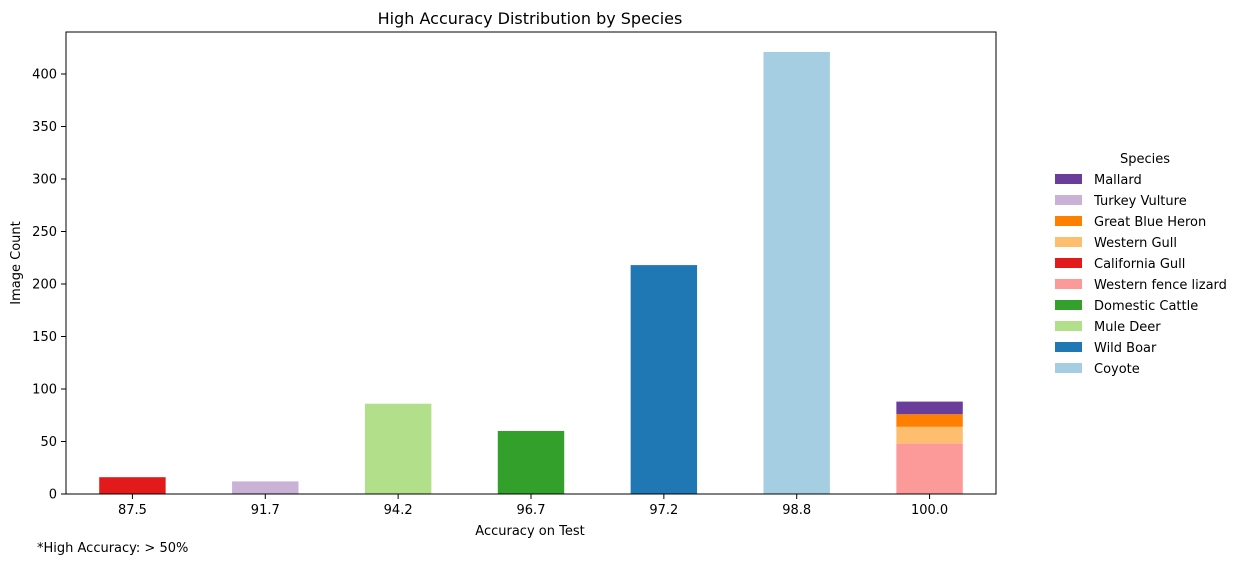 This screenshot has width=1251, height=567. Describe the element at coordinates (1160, 285) in the screenshot. I see `legend-label: Western fence lizard` at that location.